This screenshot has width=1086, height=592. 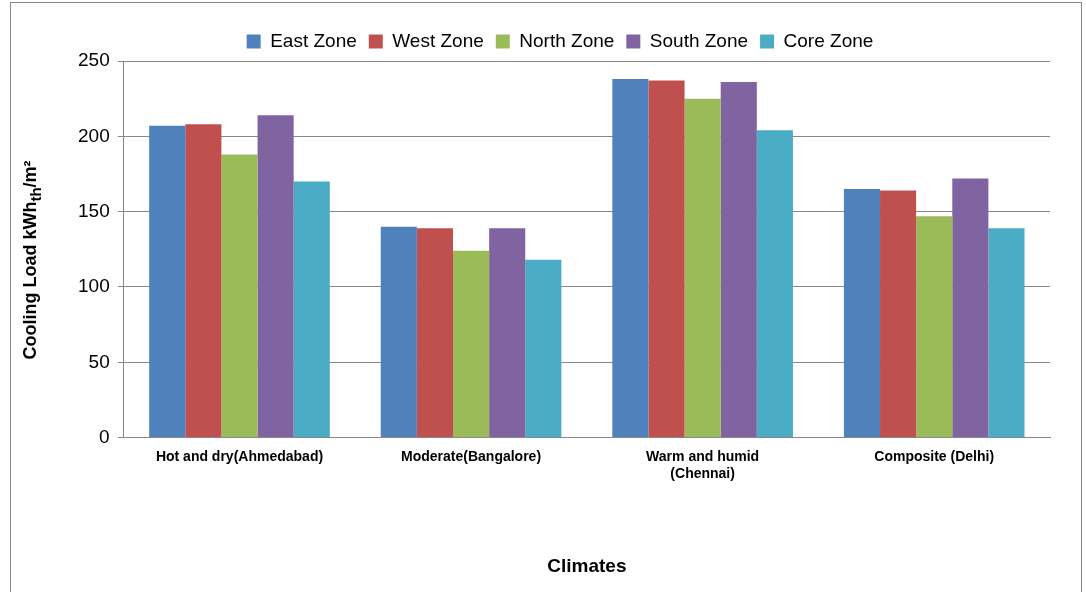 I want to click on y-tick-label: 0, so click(x=104, y=436).